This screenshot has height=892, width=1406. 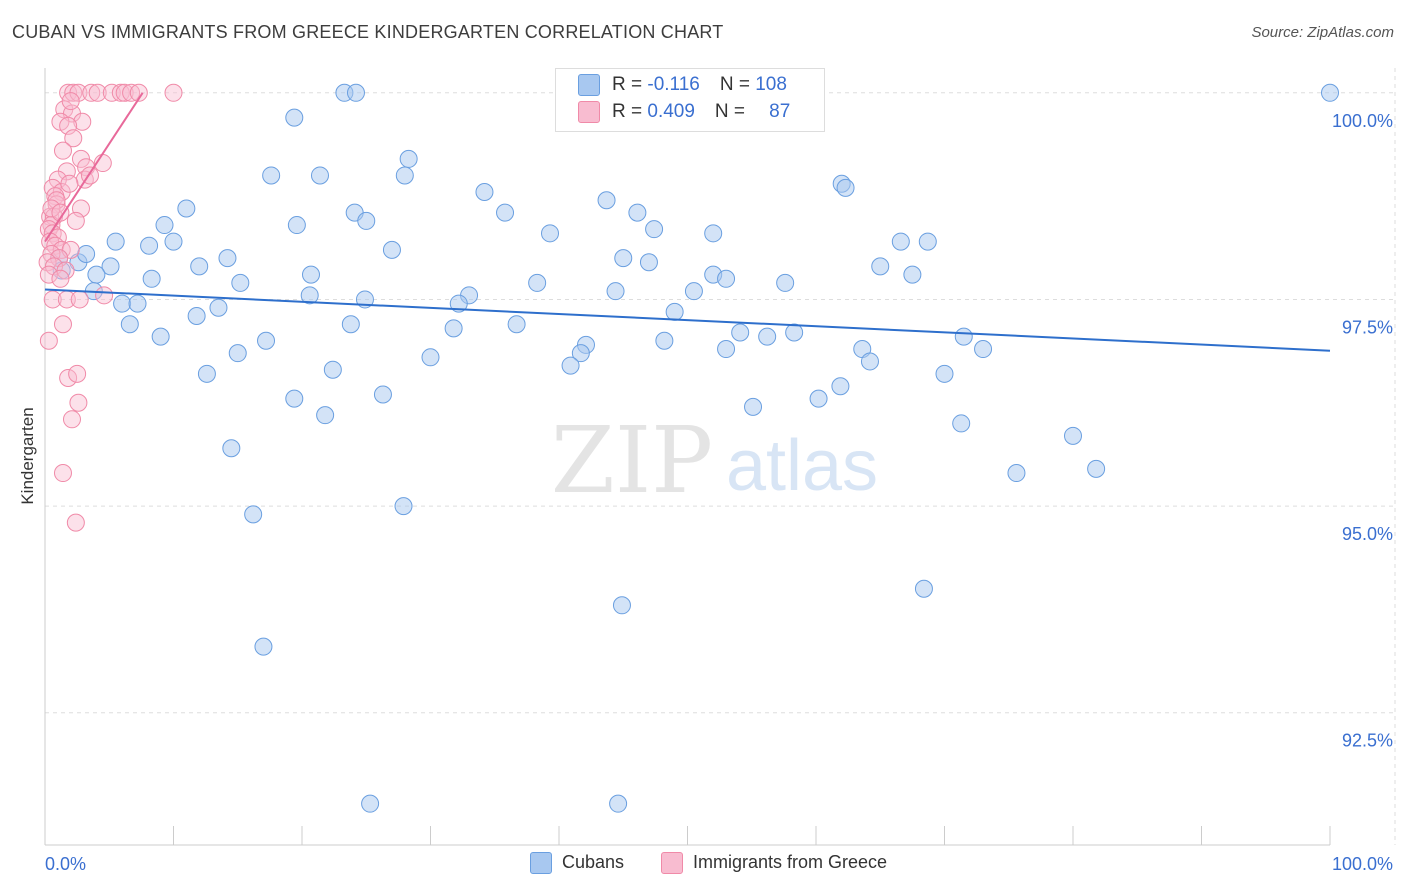 What do you see at coordinates (632, 460) in the screenshot?
I see `watermark-zip: ZIP` at bounding box center [632, 460].